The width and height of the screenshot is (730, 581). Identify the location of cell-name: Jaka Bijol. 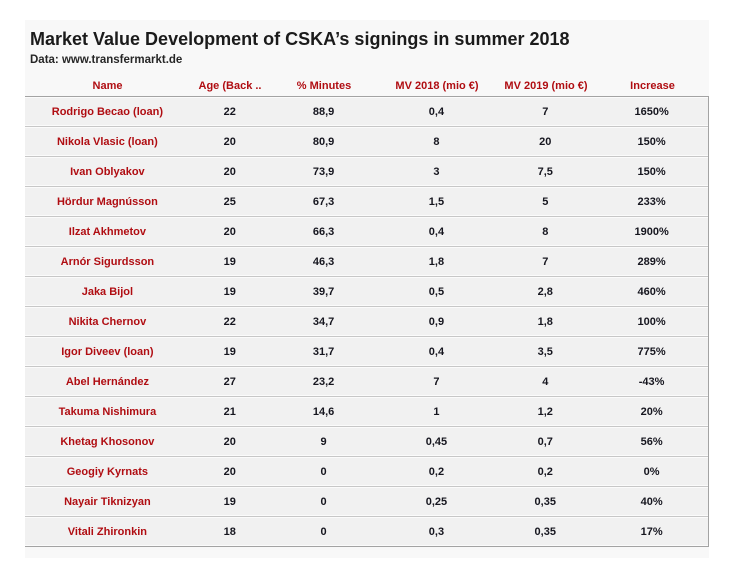
(107, 291).